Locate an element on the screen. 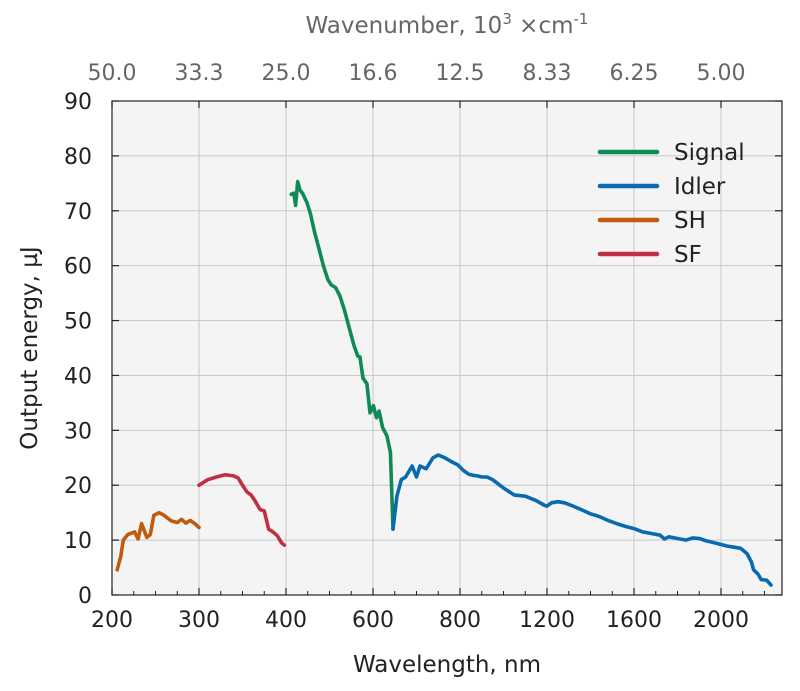  x-tick-label: 800 is located at coordinates (460, 620).